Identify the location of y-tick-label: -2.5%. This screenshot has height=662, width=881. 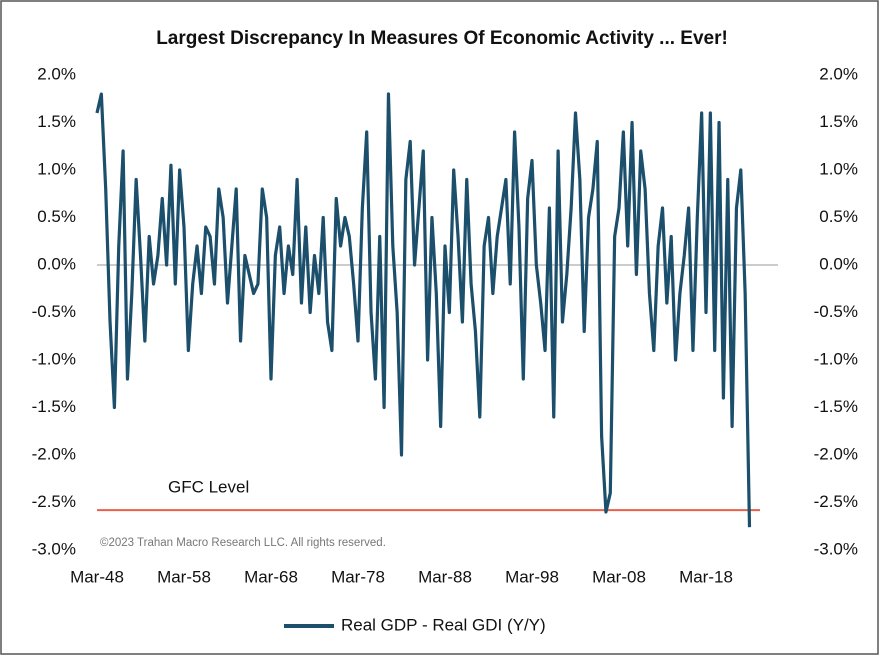
(54, 501).